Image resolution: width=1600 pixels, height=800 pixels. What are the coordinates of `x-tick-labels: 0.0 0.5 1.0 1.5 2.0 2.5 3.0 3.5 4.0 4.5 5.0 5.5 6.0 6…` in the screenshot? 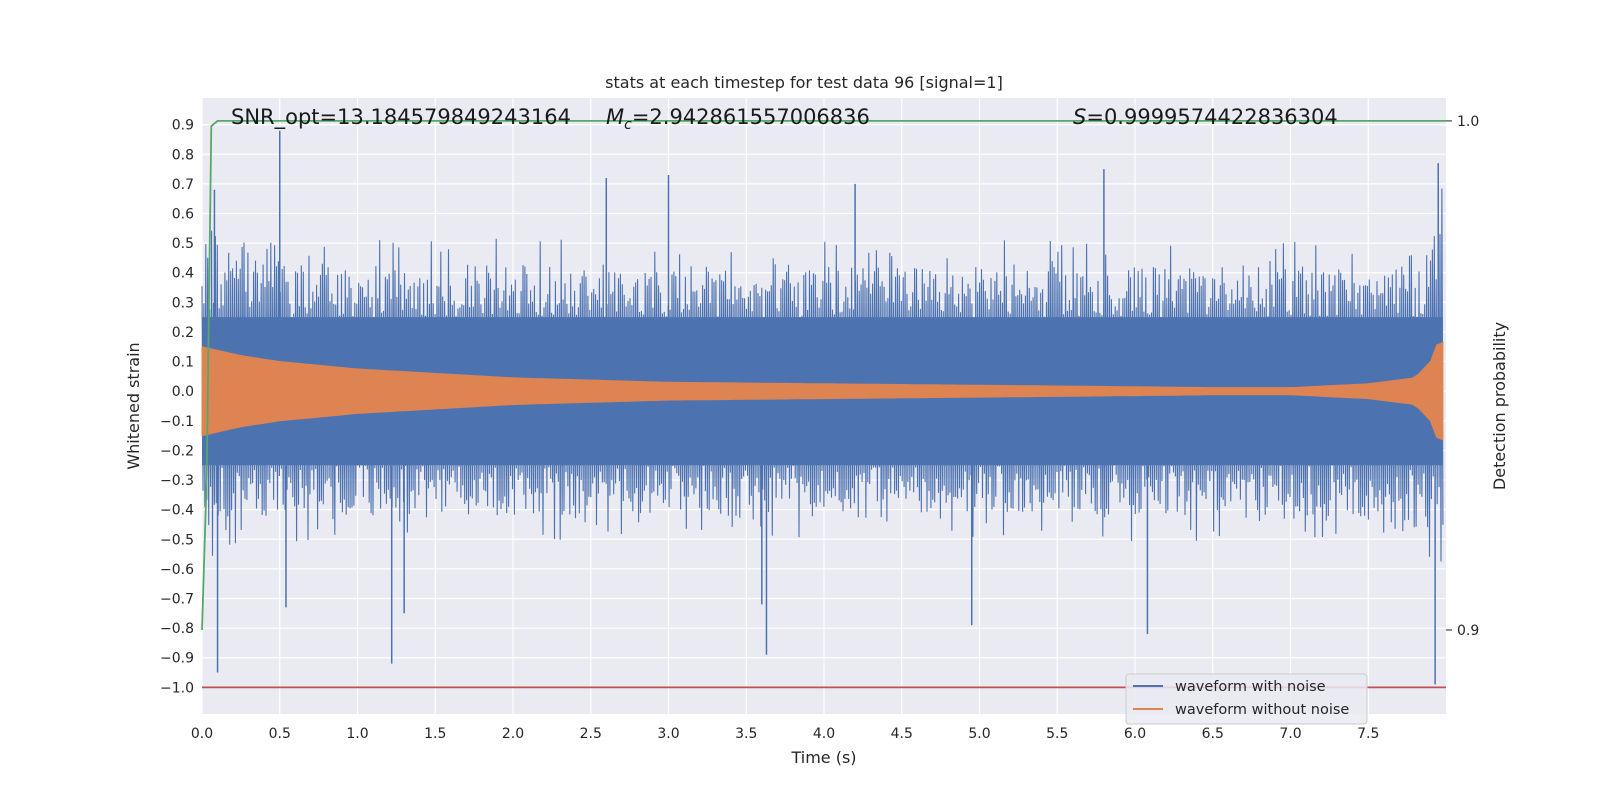 It's located at (785, 734).